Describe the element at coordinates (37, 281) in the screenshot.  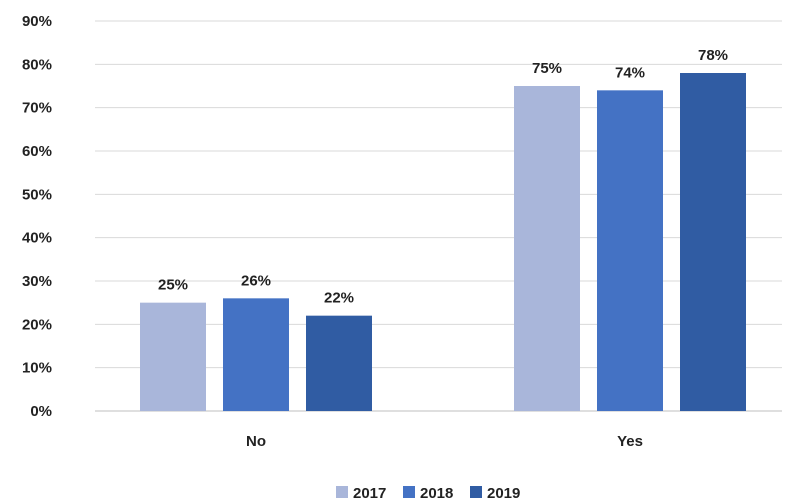
I see `y-tick-label: 30%` at that location.